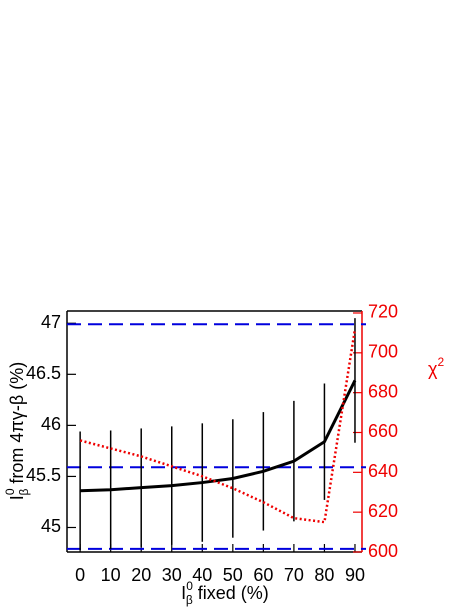 The width and height of the screenshot is (469, 607). What do you see at coordinates (80, 575) in the screenshot?
I see `x-tick-label: 0` at bounding box center [80, 575].